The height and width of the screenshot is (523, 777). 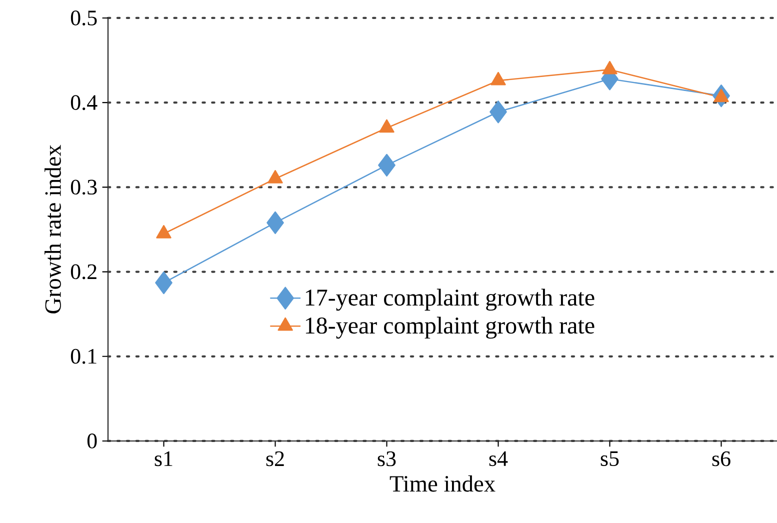 I want to click on legend-label: 18-year complaint growth rate, so click(x=450, y=327).